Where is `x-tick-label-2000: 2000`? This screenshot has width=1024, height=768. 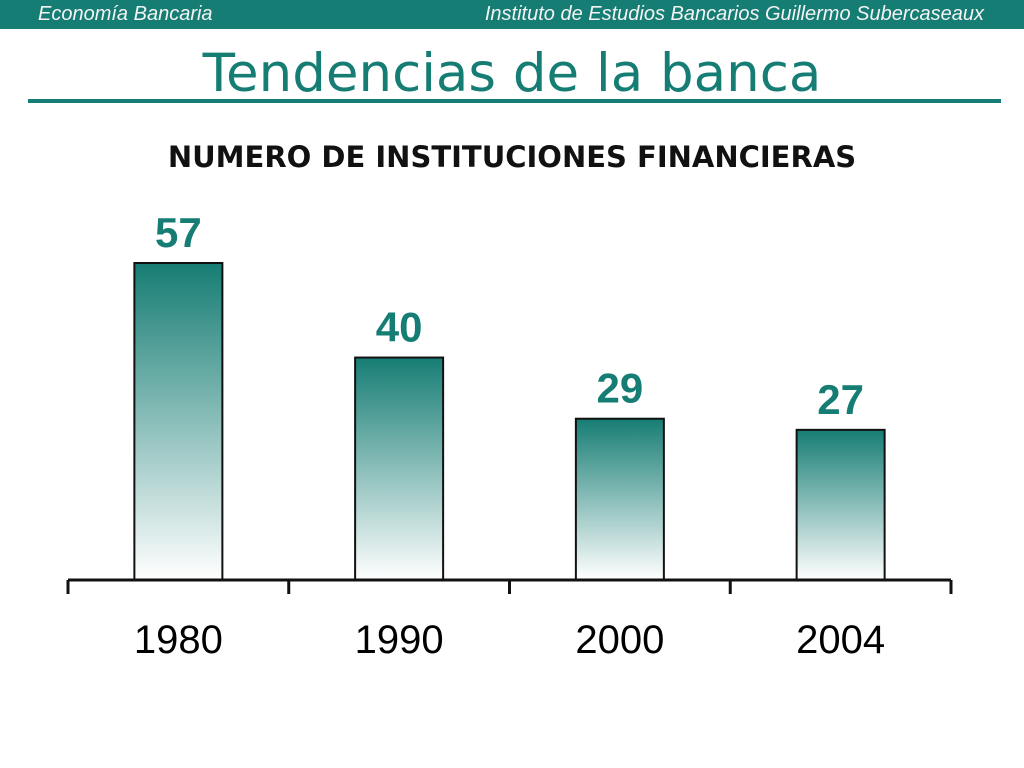
x-tick-label-2000: 2000 is located at coordinates (619, 640).